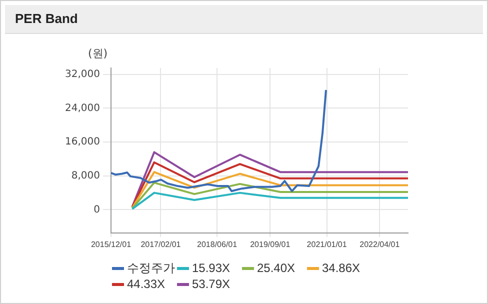 Image resolution: width=488 pixels, height=304 pixels. I want to click on x-tick-label: 2019/09/01, so click(270, 245).